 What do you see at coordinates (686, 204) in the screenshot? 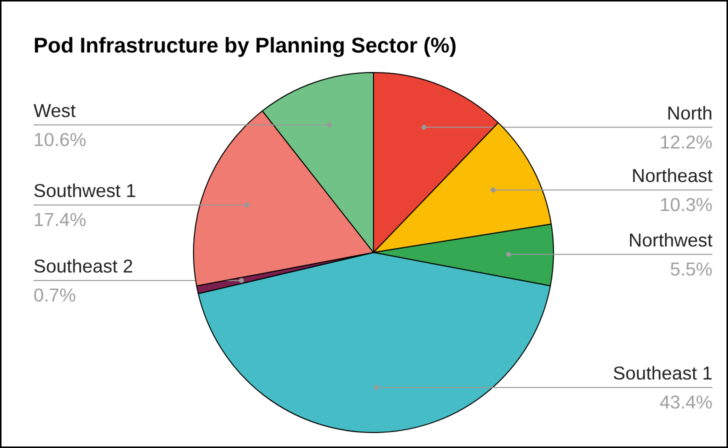
I see `data-label: 10.3%` at bounding box center [686, 204].